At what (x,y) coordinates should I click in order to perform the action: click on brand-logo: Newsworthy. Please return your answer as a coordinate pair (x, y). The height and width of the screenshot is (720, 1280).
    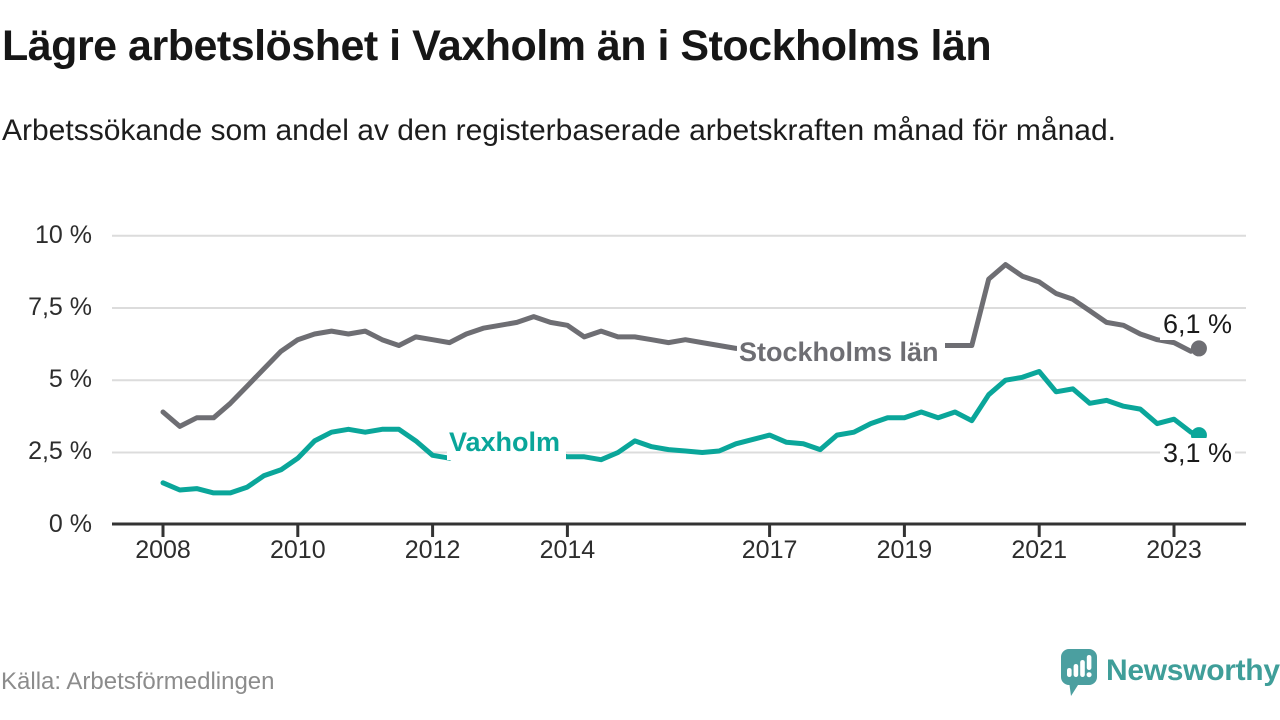
    Looking at the image, I should click on (1170, 673).